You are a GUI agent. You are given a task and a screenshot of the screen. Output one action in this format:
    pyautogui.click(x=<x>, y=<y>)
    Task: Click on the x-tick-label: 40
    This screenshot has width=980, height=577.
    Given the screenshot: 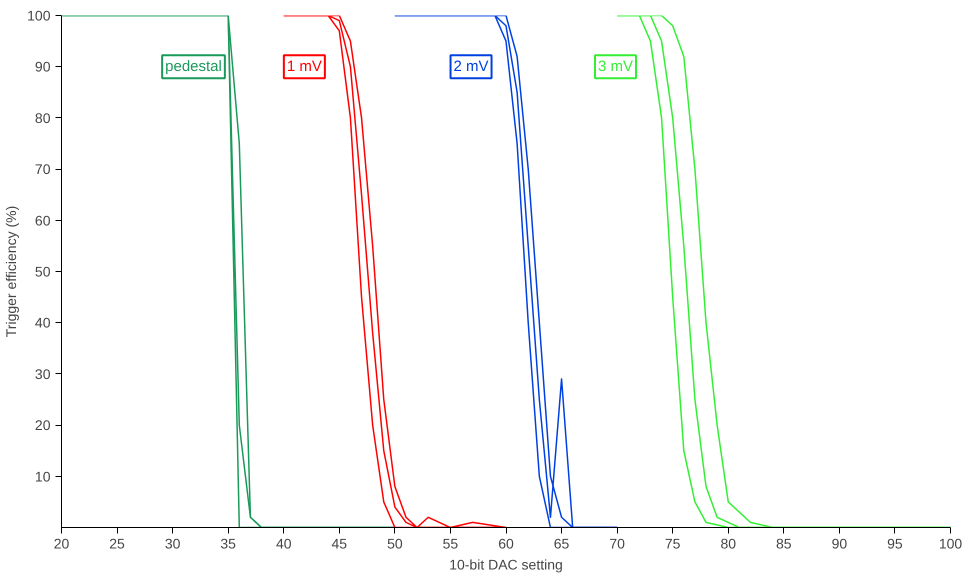 What is the action you would take?
    pyautogui.click(x=284, y=544)
    